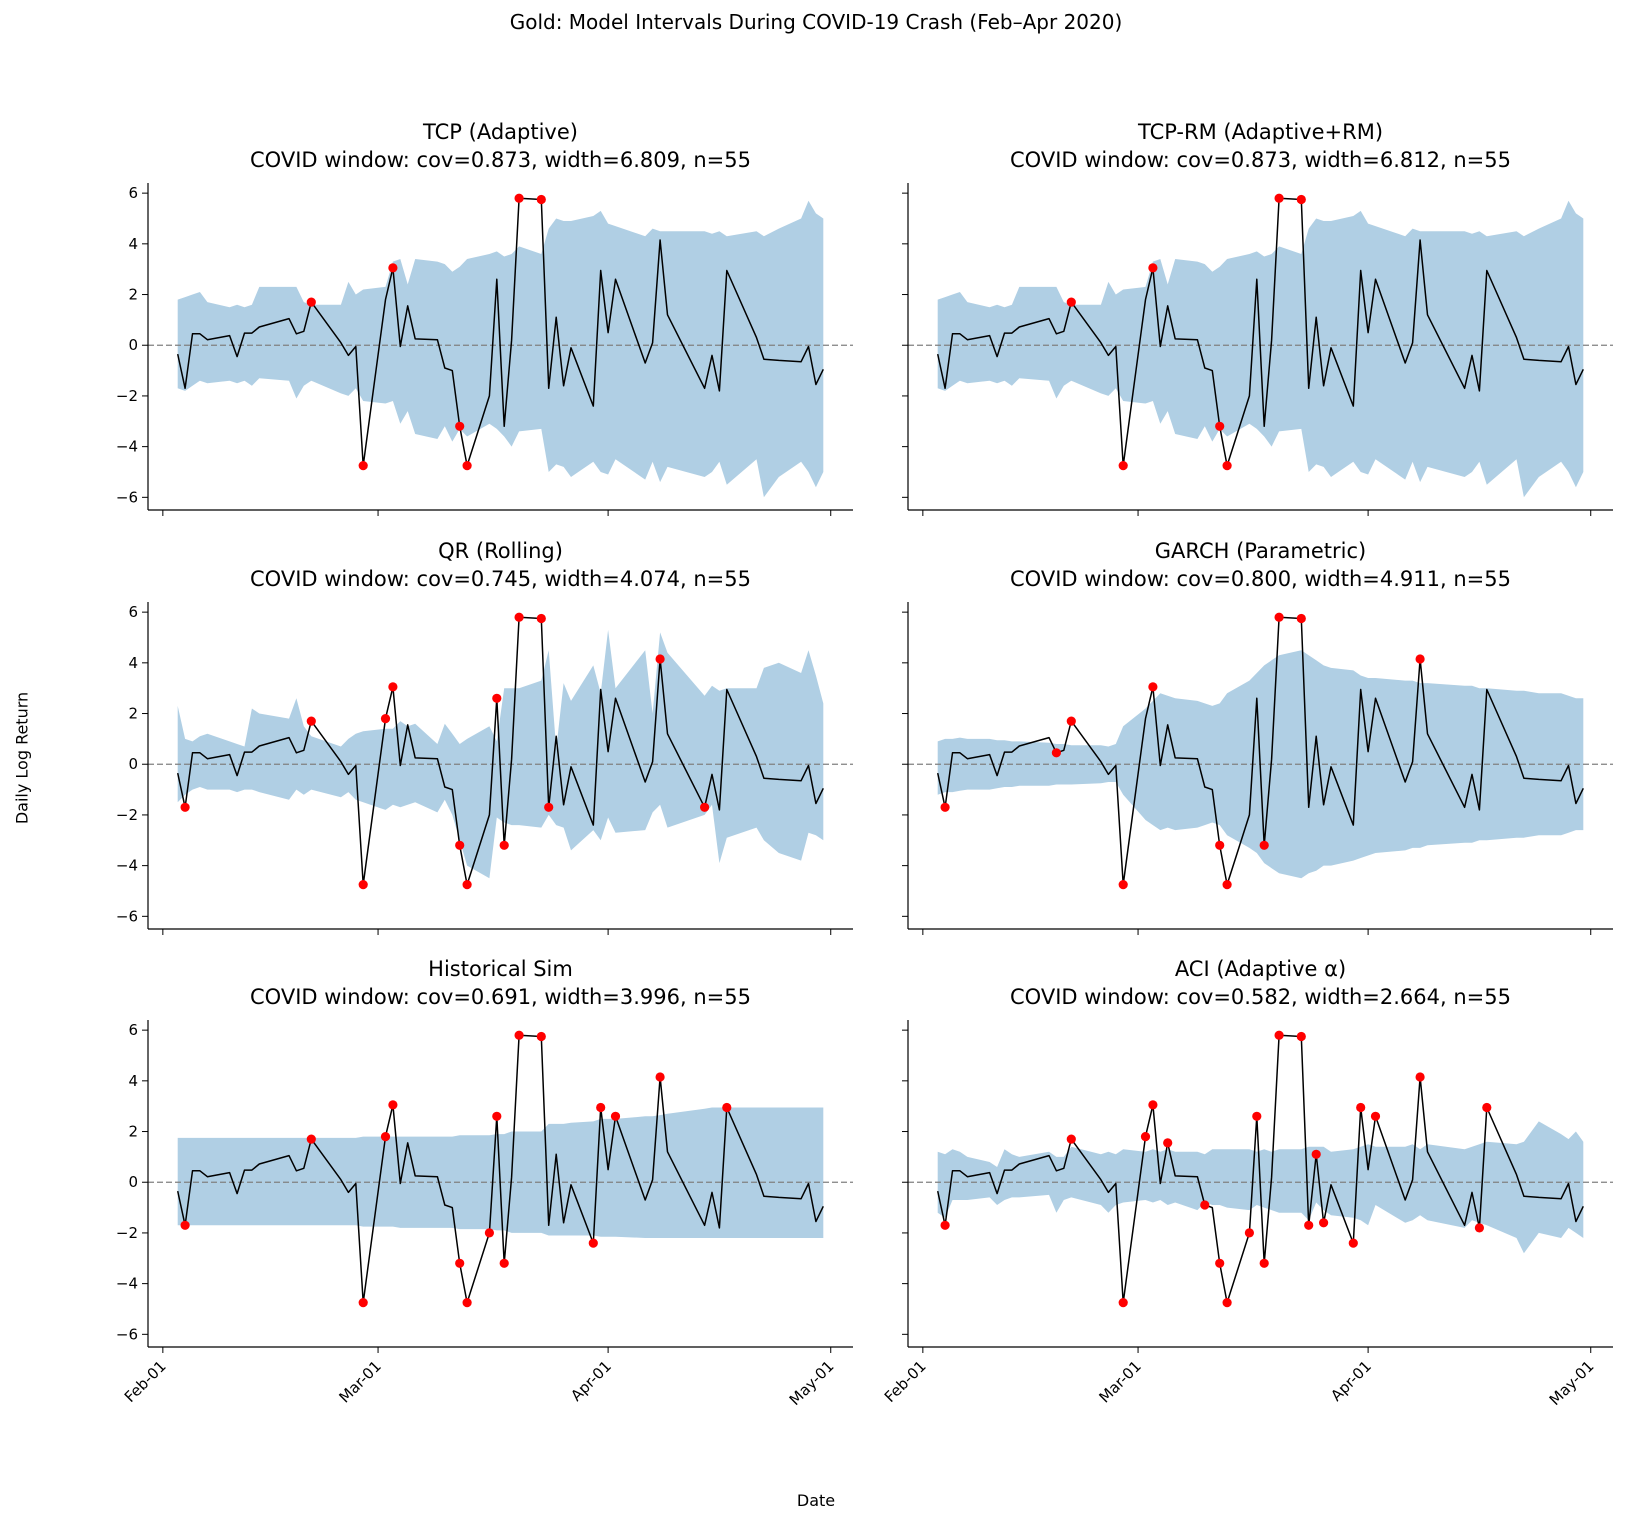 Image resolution: width=1632 pixels, height=1525 pixels. Describe the element at coordinates (500, 969) in the screenshot. I see `panel-title: Historical Sim` at that location.